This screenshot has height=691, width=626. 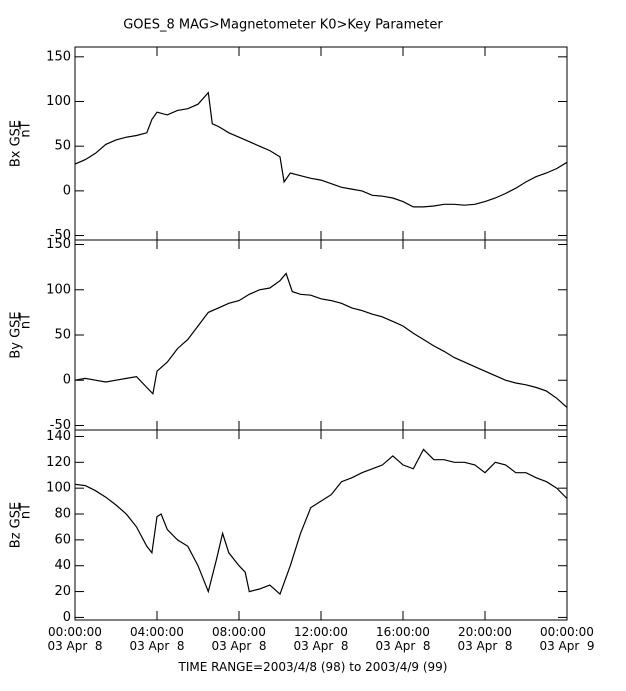 What do you see at coordinates (62, 565) in the screenshot?
I see `y-tick-label: 40` at bounding box center [62, 565].